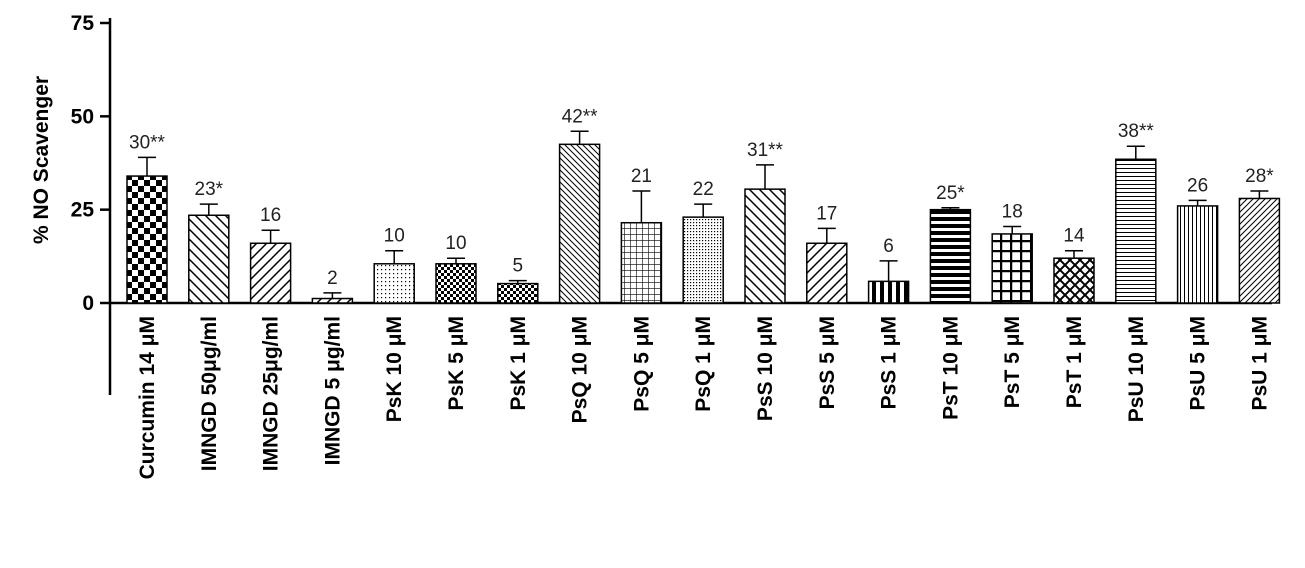 This screenshot has height=568, width=1305. What do you see at coordinates (765, 150) in the screenshot?
I see `data-label: 31**` at bounding box center [765, 150].